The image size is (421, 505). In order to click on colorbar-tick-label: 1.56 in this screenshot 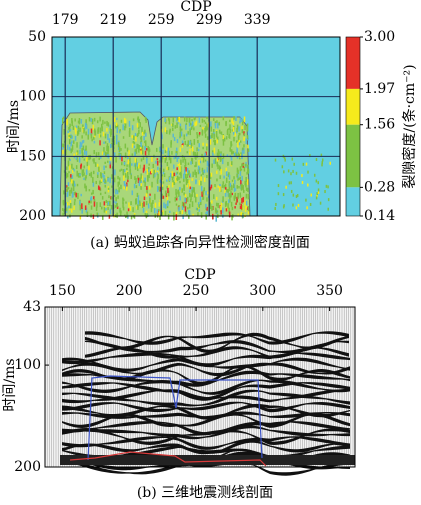, I will do `click(379, 125)`.